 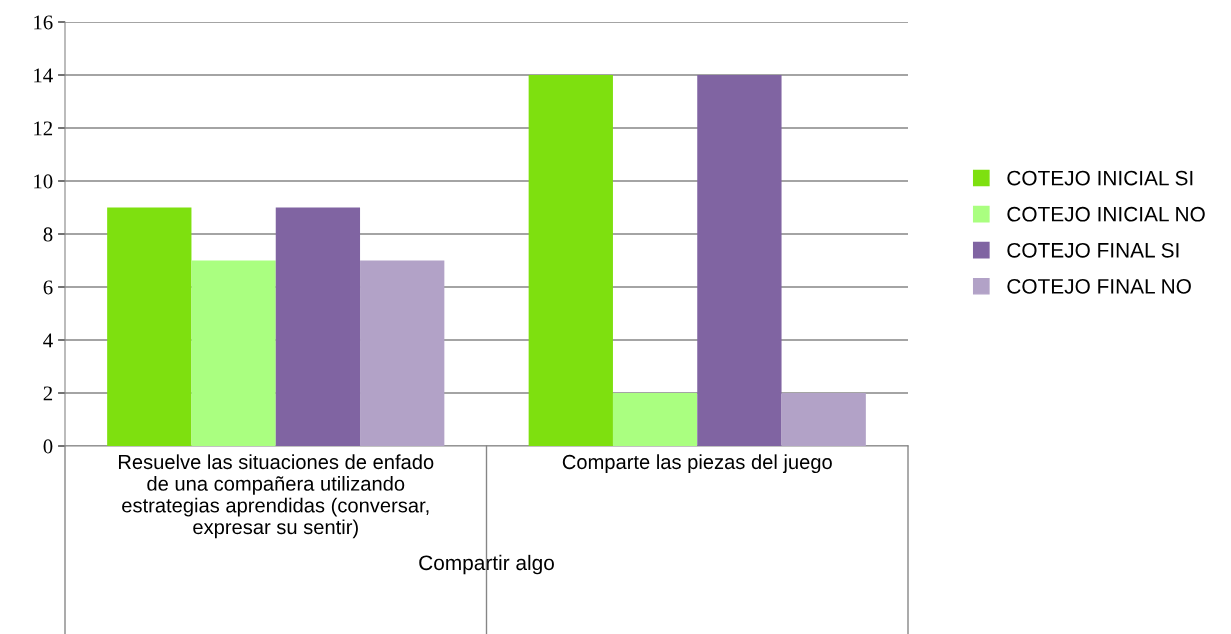 I want to click on y-tick-label: 14, so click(x=43, y=75).